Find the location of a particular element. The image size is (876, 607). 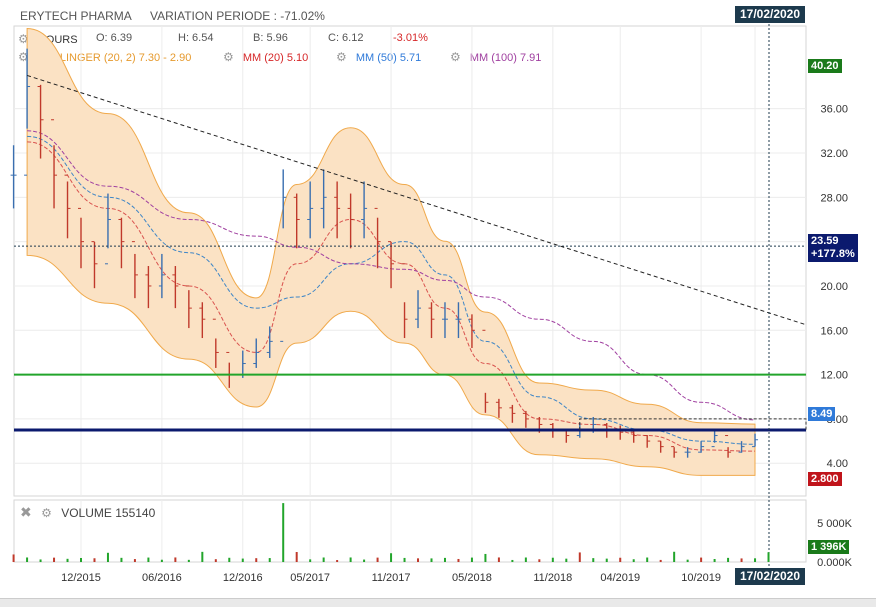

mm50-label: MM (50) is located at coordinates (376, 58).